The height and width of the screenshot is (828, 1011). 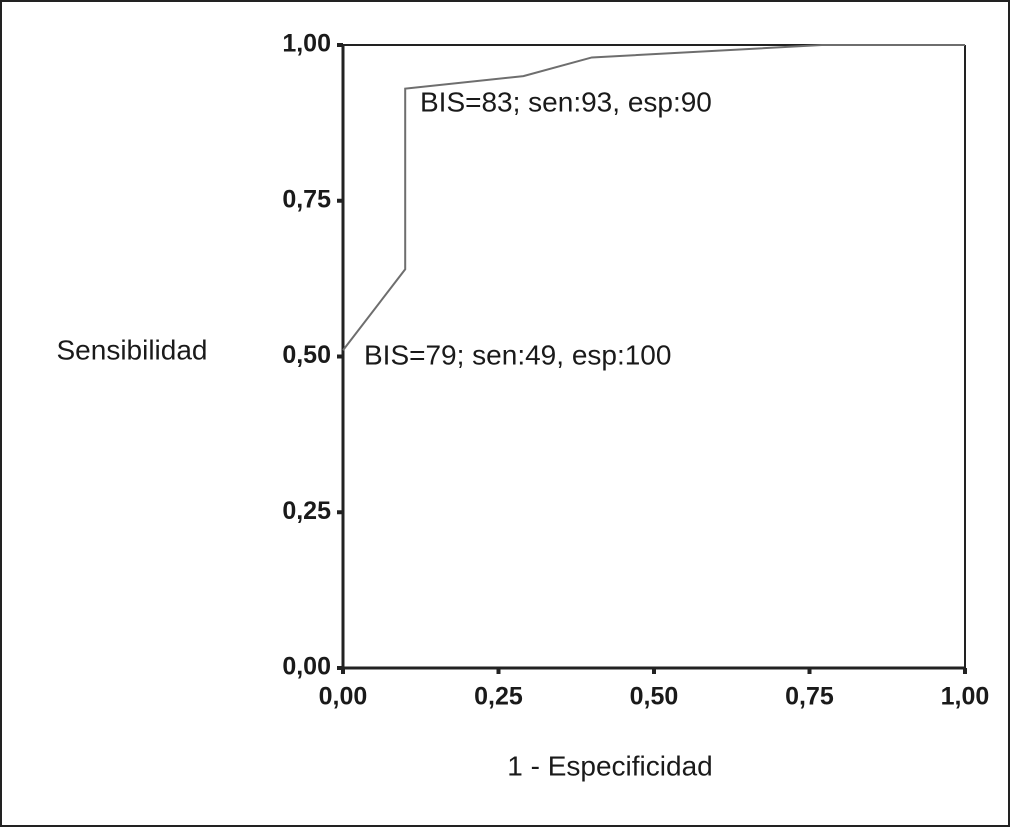 What do you see at coordinates (306, 511) in the screenshot?
I see `y-tick-label: 0,25` at bounding box center [306, 511].